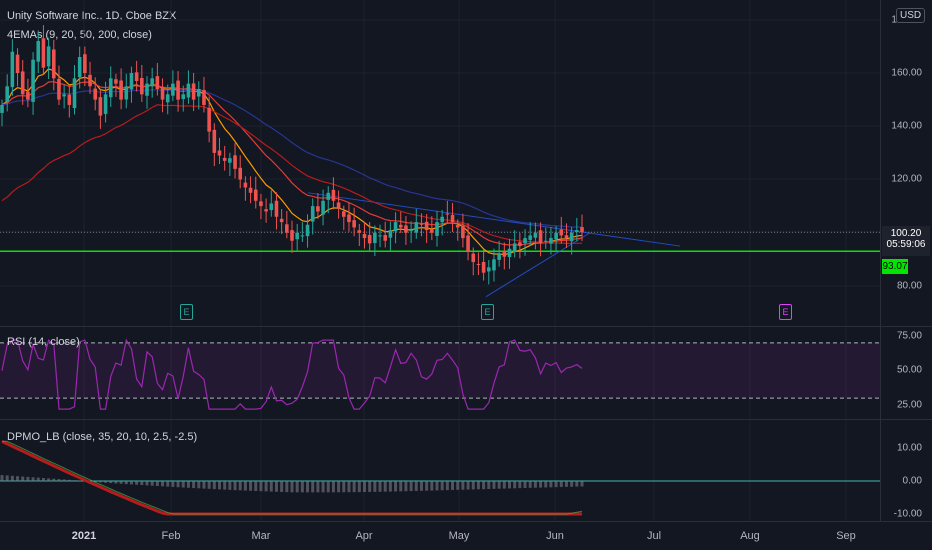  I want to click on time-tick: Sep, so click(846, 536).